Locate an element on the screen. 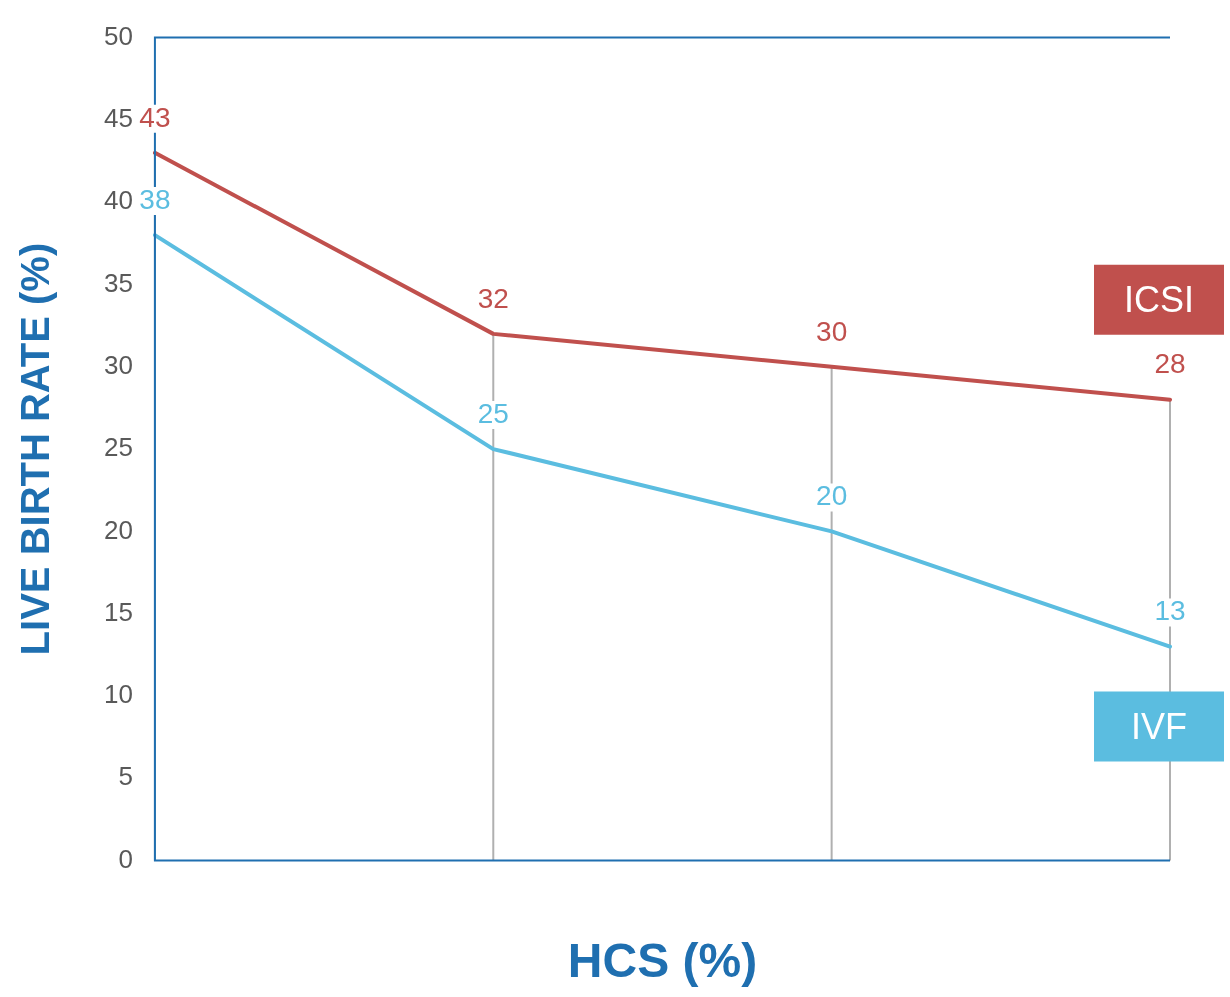 The width and height of the screenshot is (1230, 997). text: ICSI is located at coordinates (1159, 299).